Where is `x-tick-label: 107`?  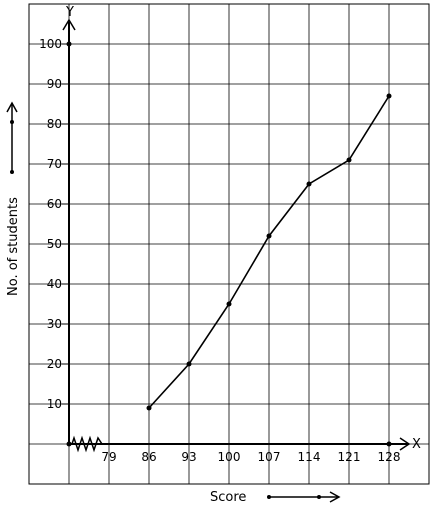
x-tick-label: 107 is located at coordinates (269, 457).